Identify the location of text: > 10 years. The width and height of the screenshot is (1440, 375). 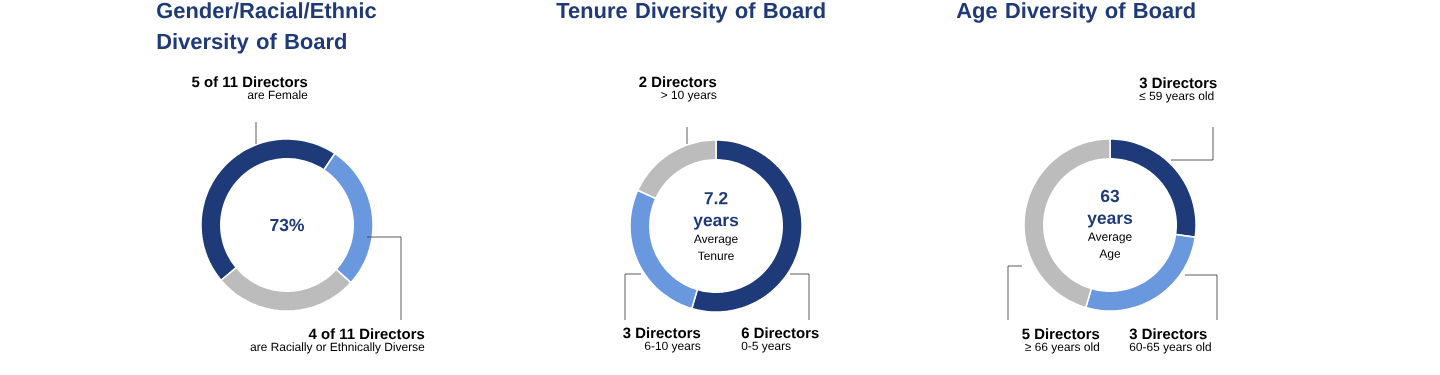
(689, 96).